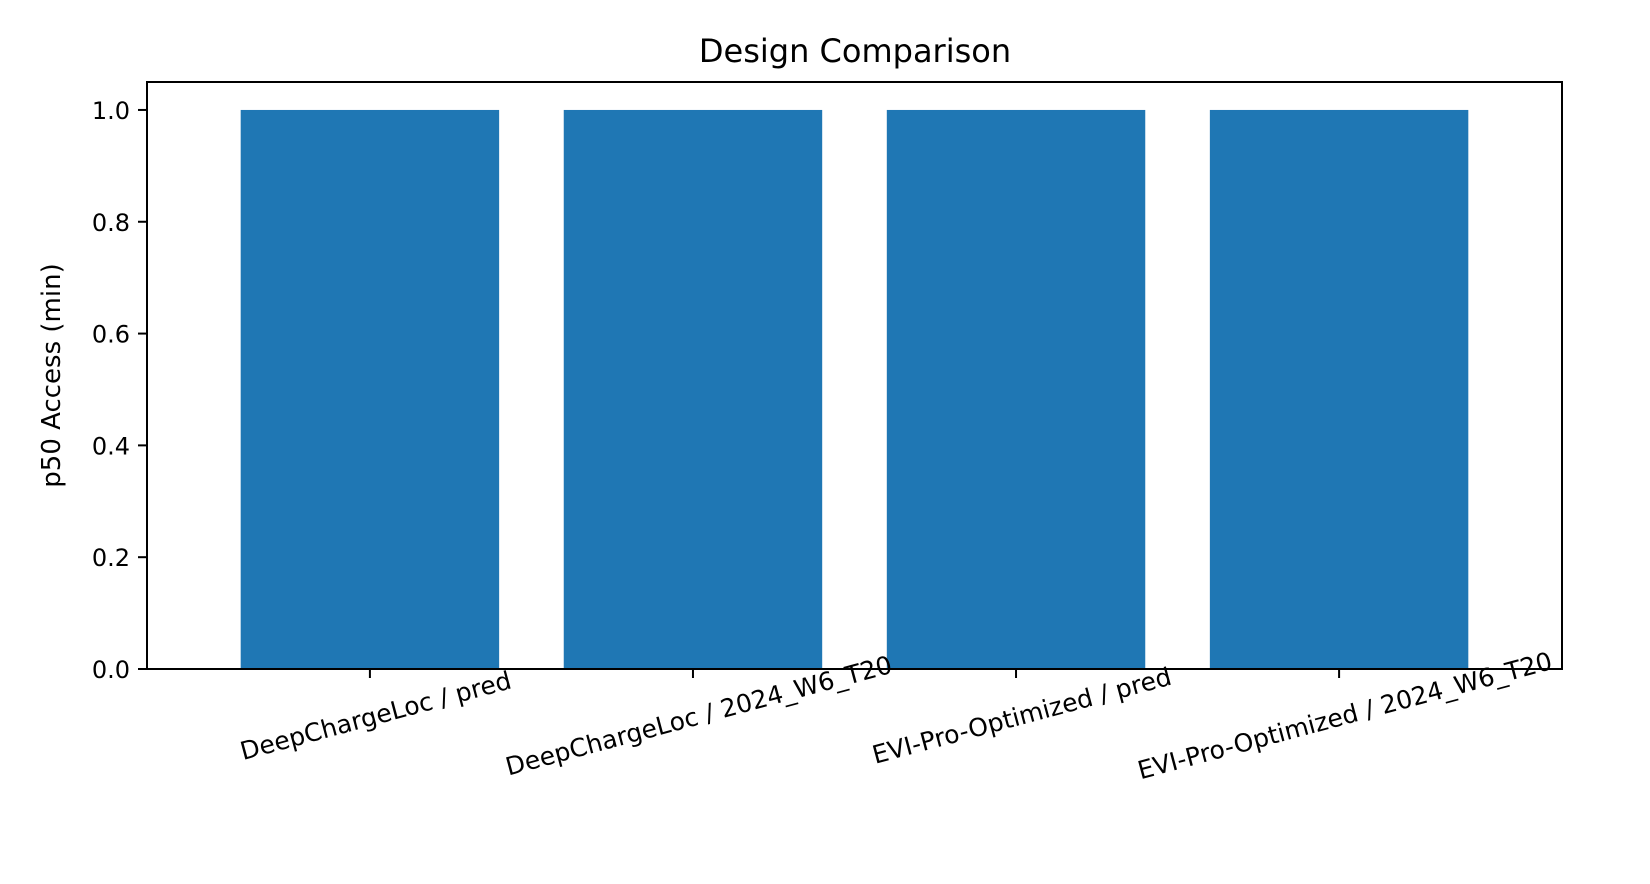 This screenshot has height=884, width=1650. What do you see at coordinates (111, 111) in the screenshot?
I see `y-tick-label-5: 1.0` at bounding box center [111, 111].